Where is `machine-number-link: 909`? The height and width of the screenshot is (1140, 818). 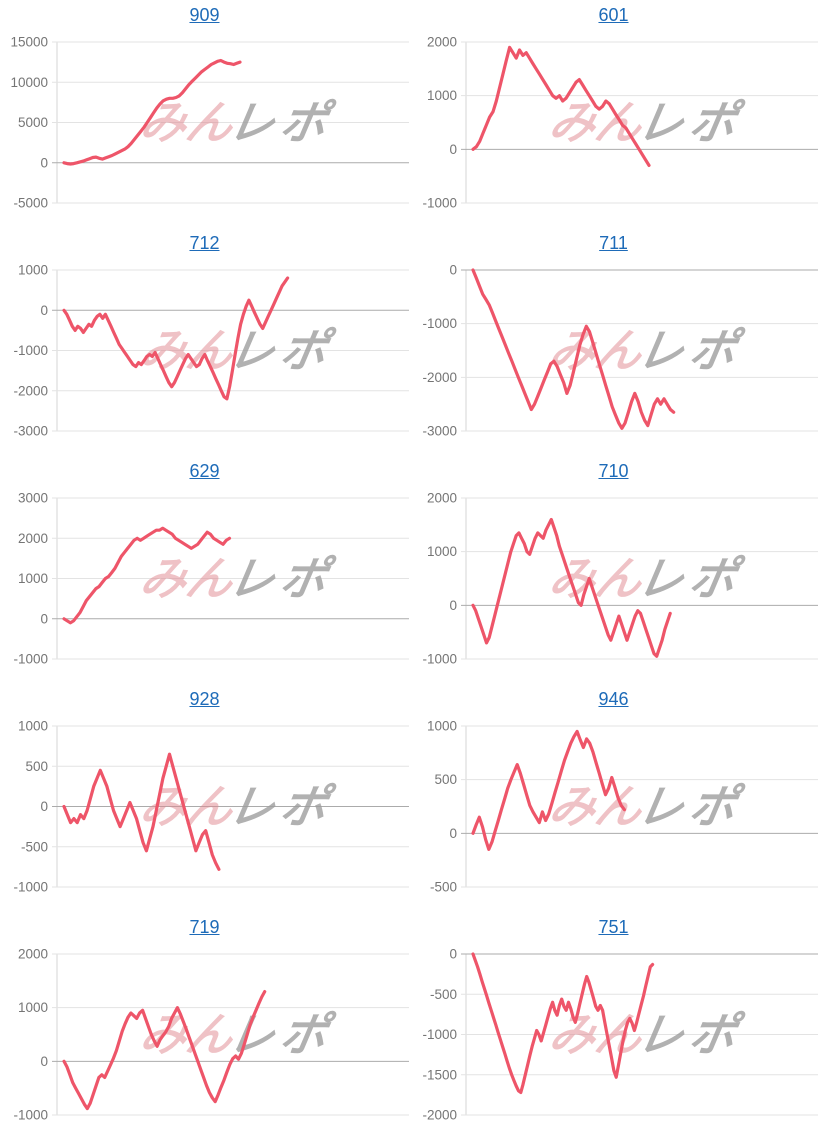
machine-number-link: 909 is located at coordinates (204, 15).